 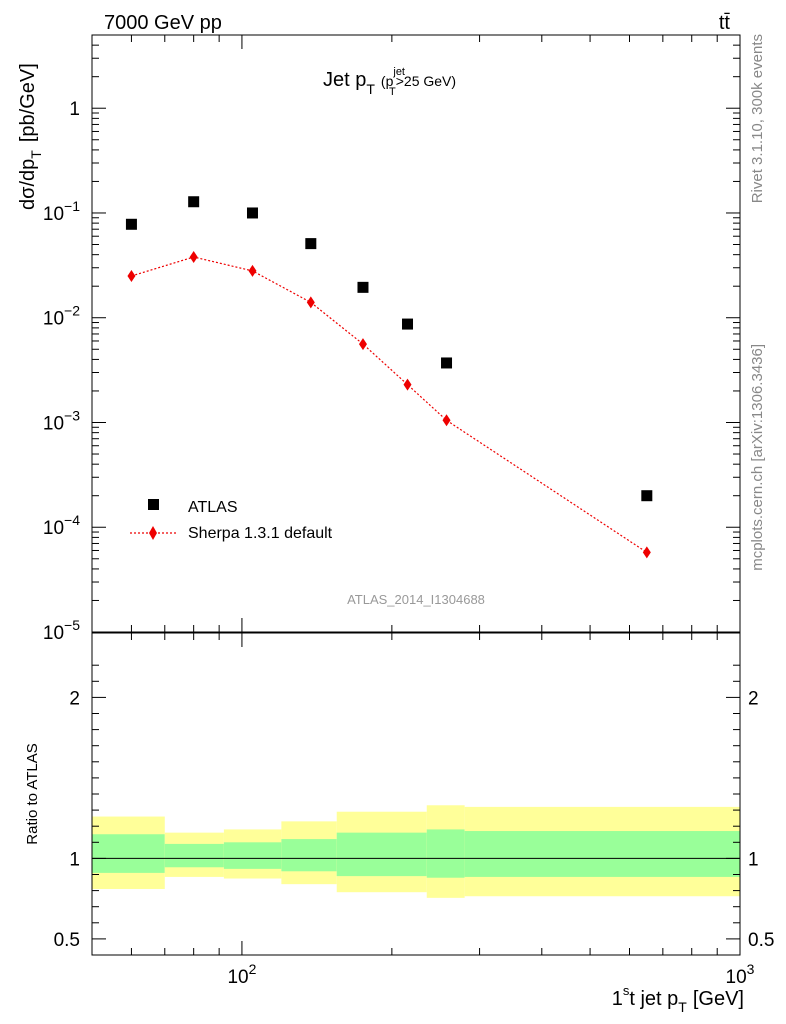 I want to click on y-tick-label: 10⁻⁴, so click(x=61, y=525).